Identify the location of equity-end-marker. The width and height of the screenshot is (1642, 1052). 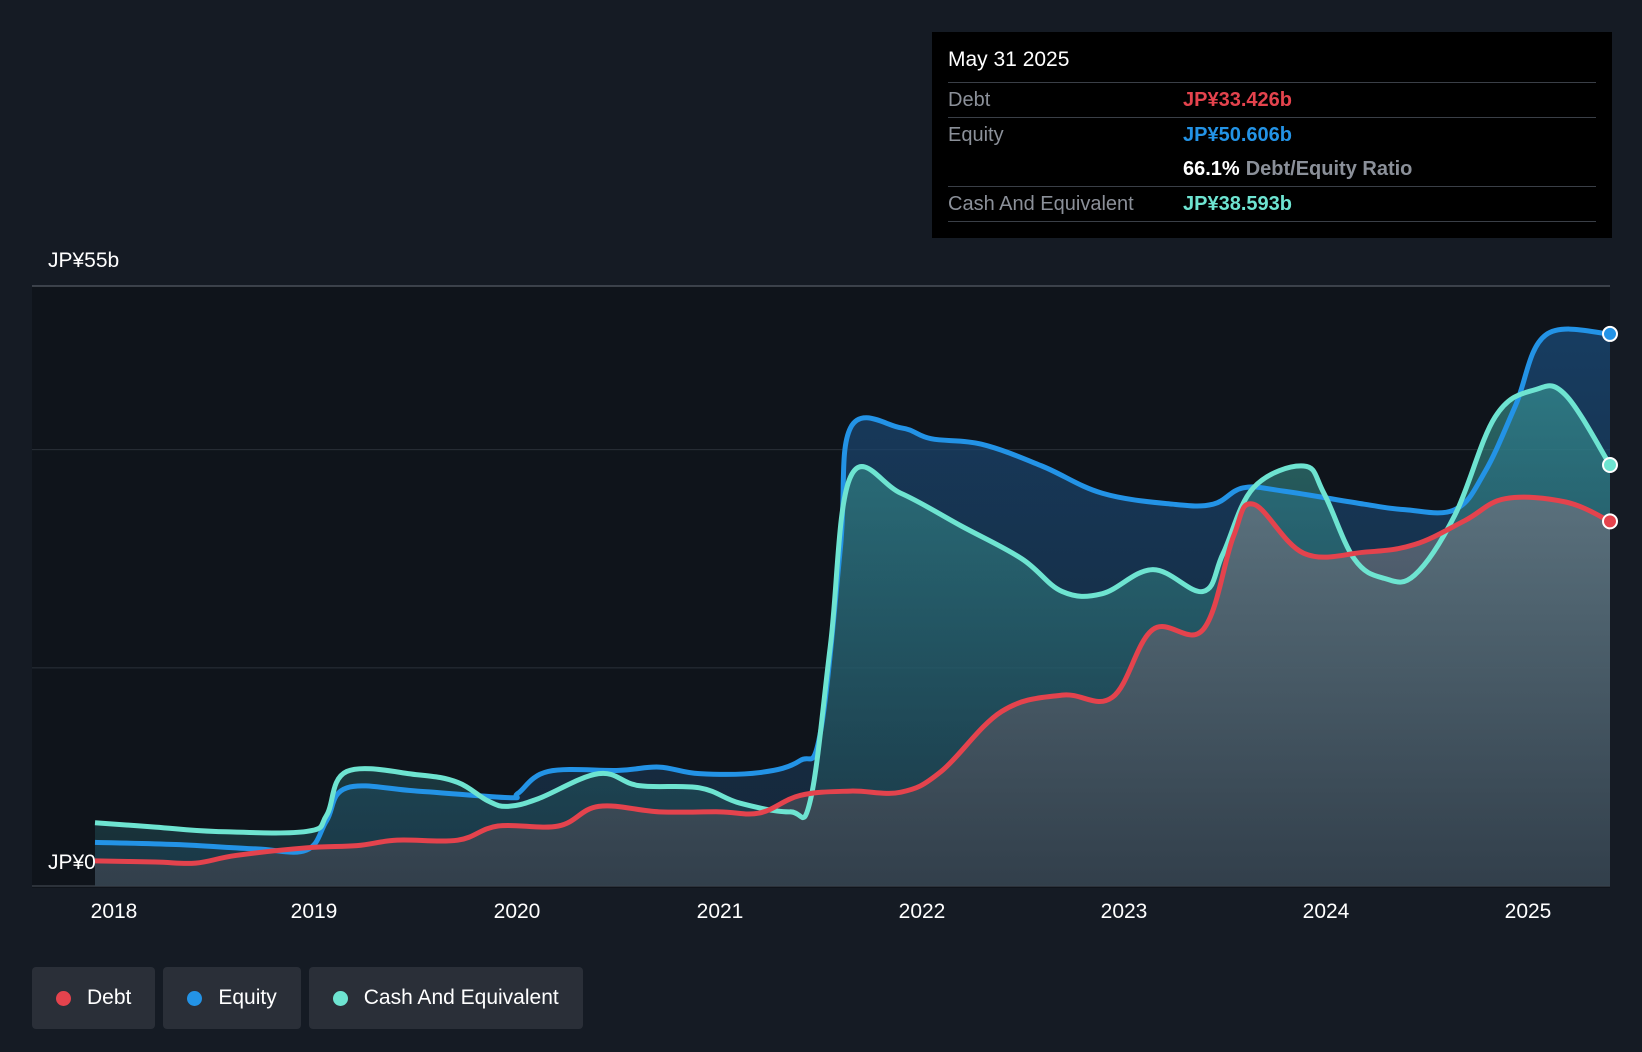
(1610, 333).